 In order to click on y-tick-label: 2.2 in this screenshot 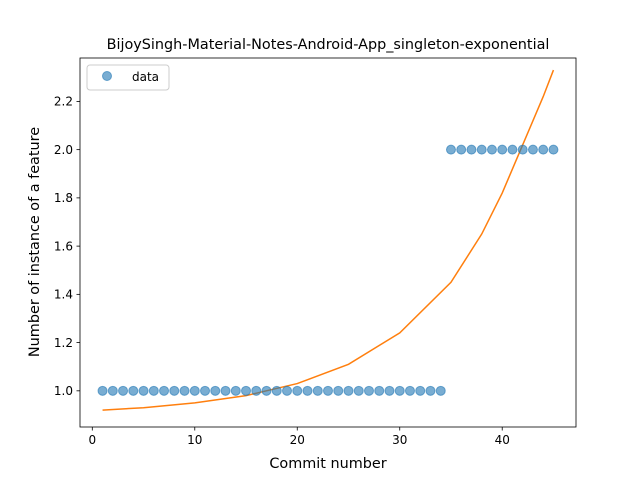, I will do `click(63, 102)`.